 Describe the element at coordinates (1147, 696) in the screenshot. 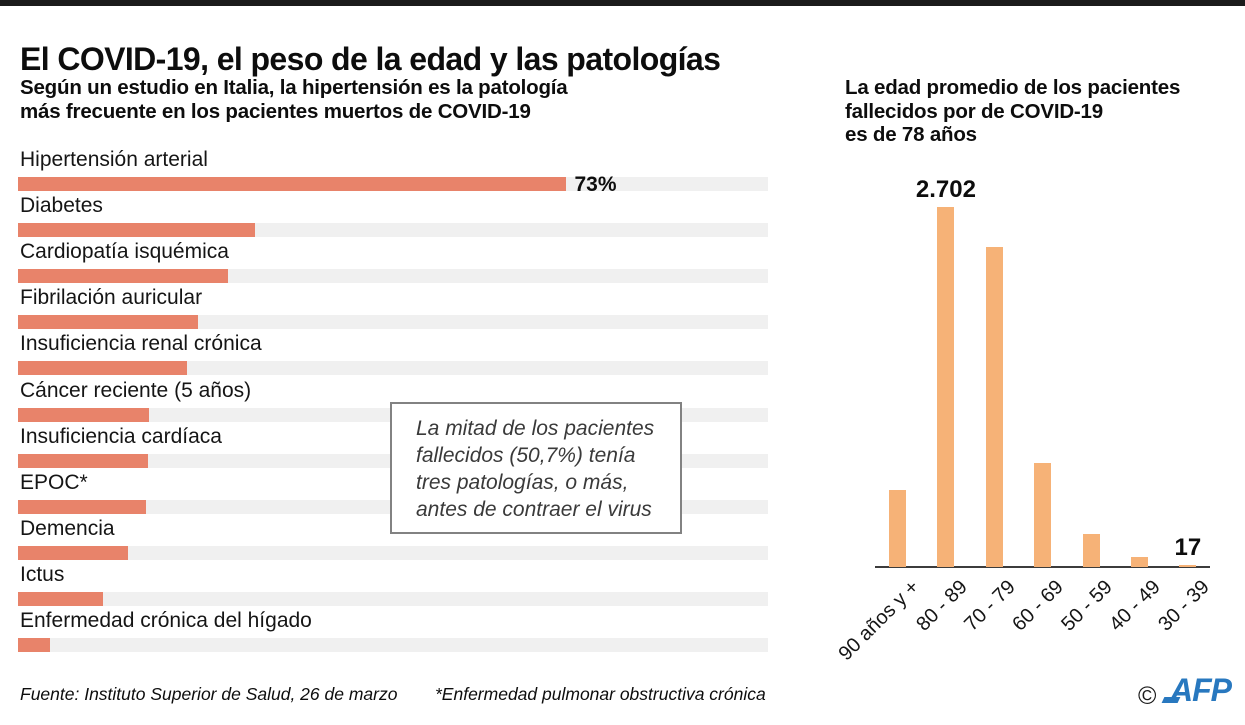

I see `copyright-icon: ©` at that location.